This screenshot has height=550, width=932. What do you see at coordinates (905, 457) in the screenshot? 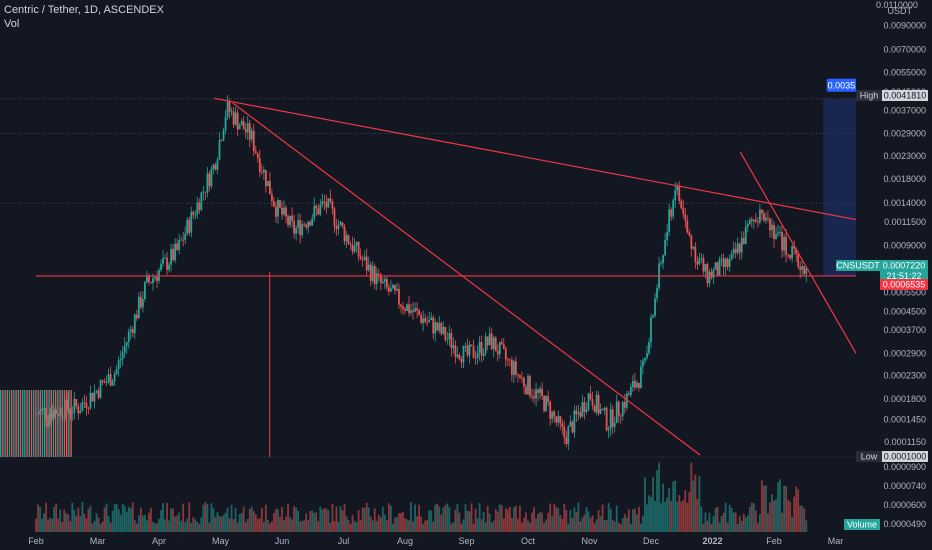
I see `low-value: 0.0001000` at bounding box center [905, 457].